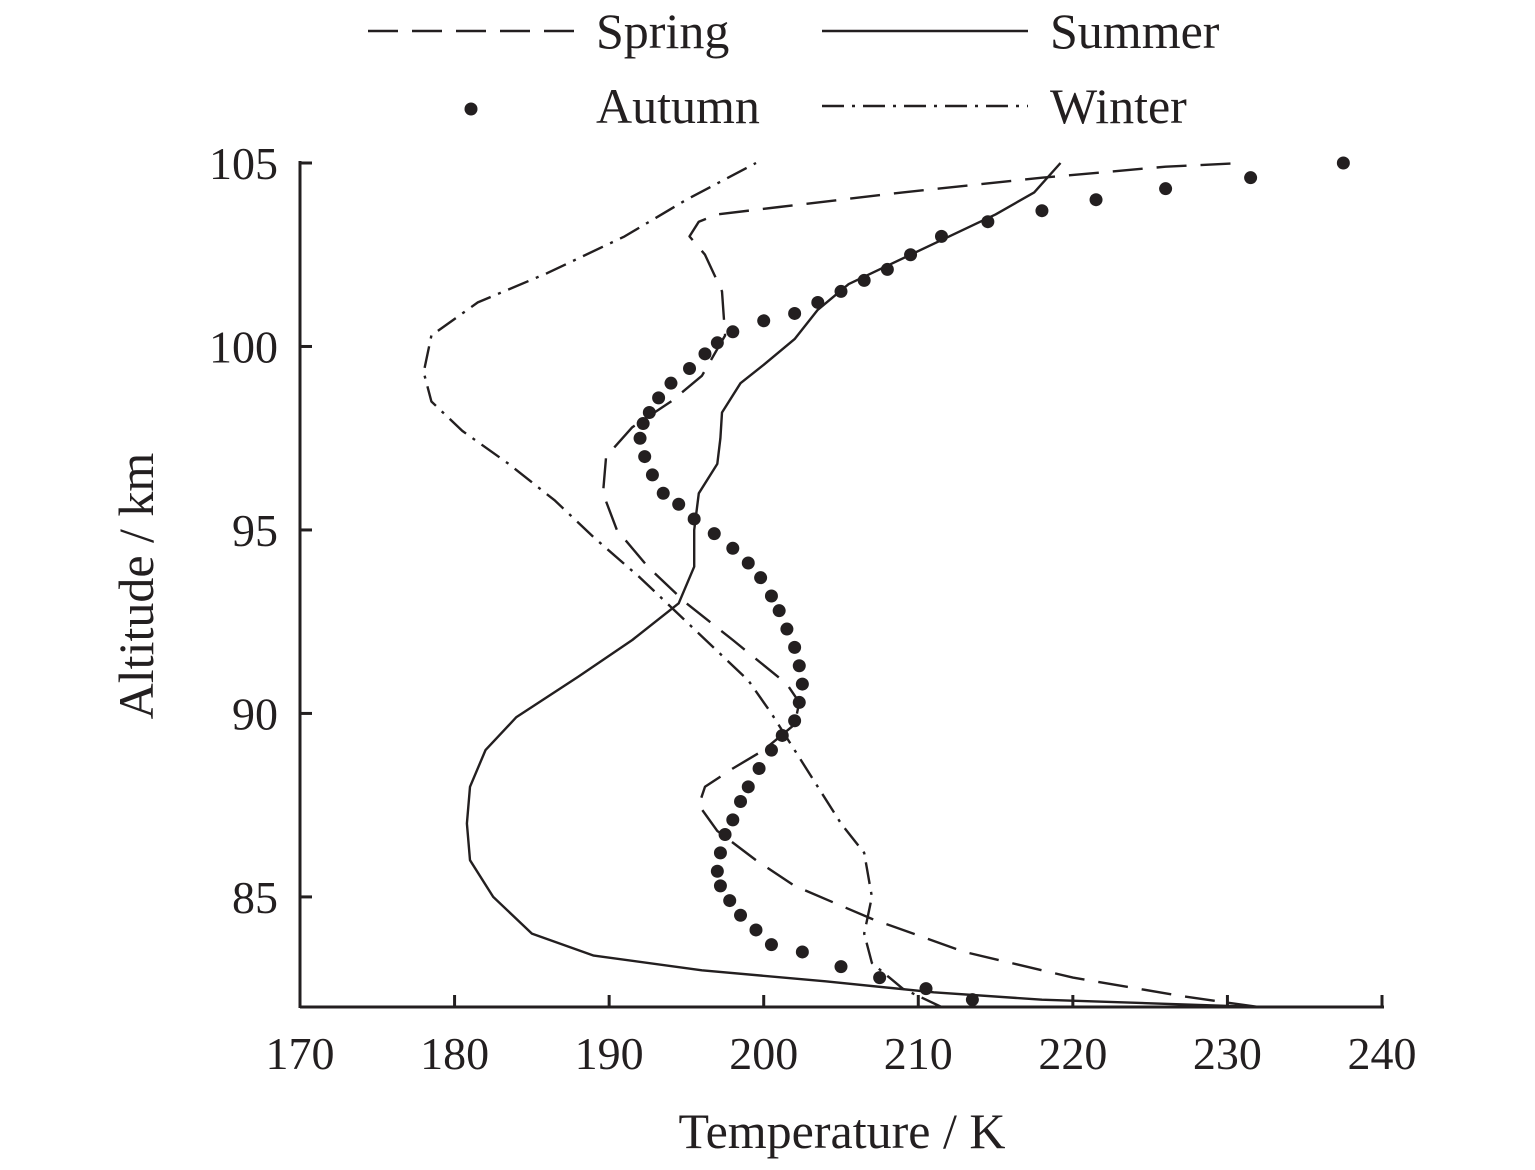 The image size is (1535, 1170). What do you see at coordinates (1135, 31) in the screenshot?
I see `legend-label-summer: Summer` at bounding box center [1135, 31].